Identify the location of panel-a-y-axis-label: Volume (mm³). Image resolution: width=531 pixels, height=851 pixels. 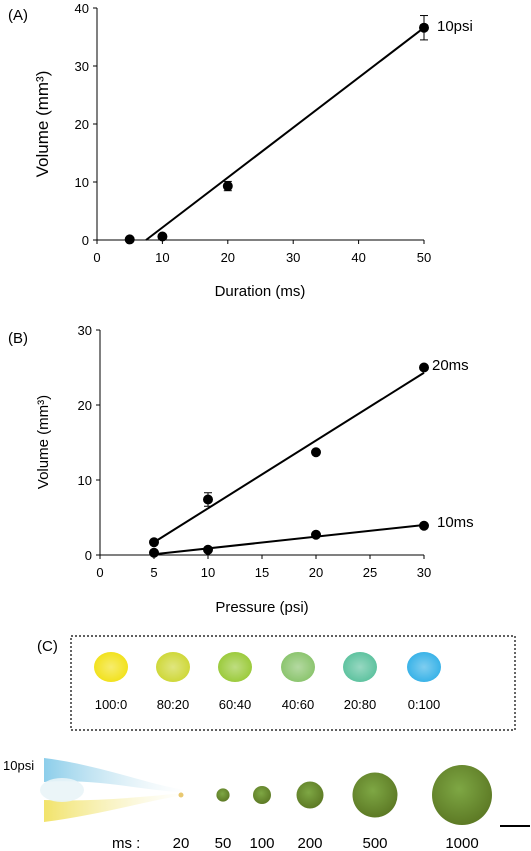
(42, 124).